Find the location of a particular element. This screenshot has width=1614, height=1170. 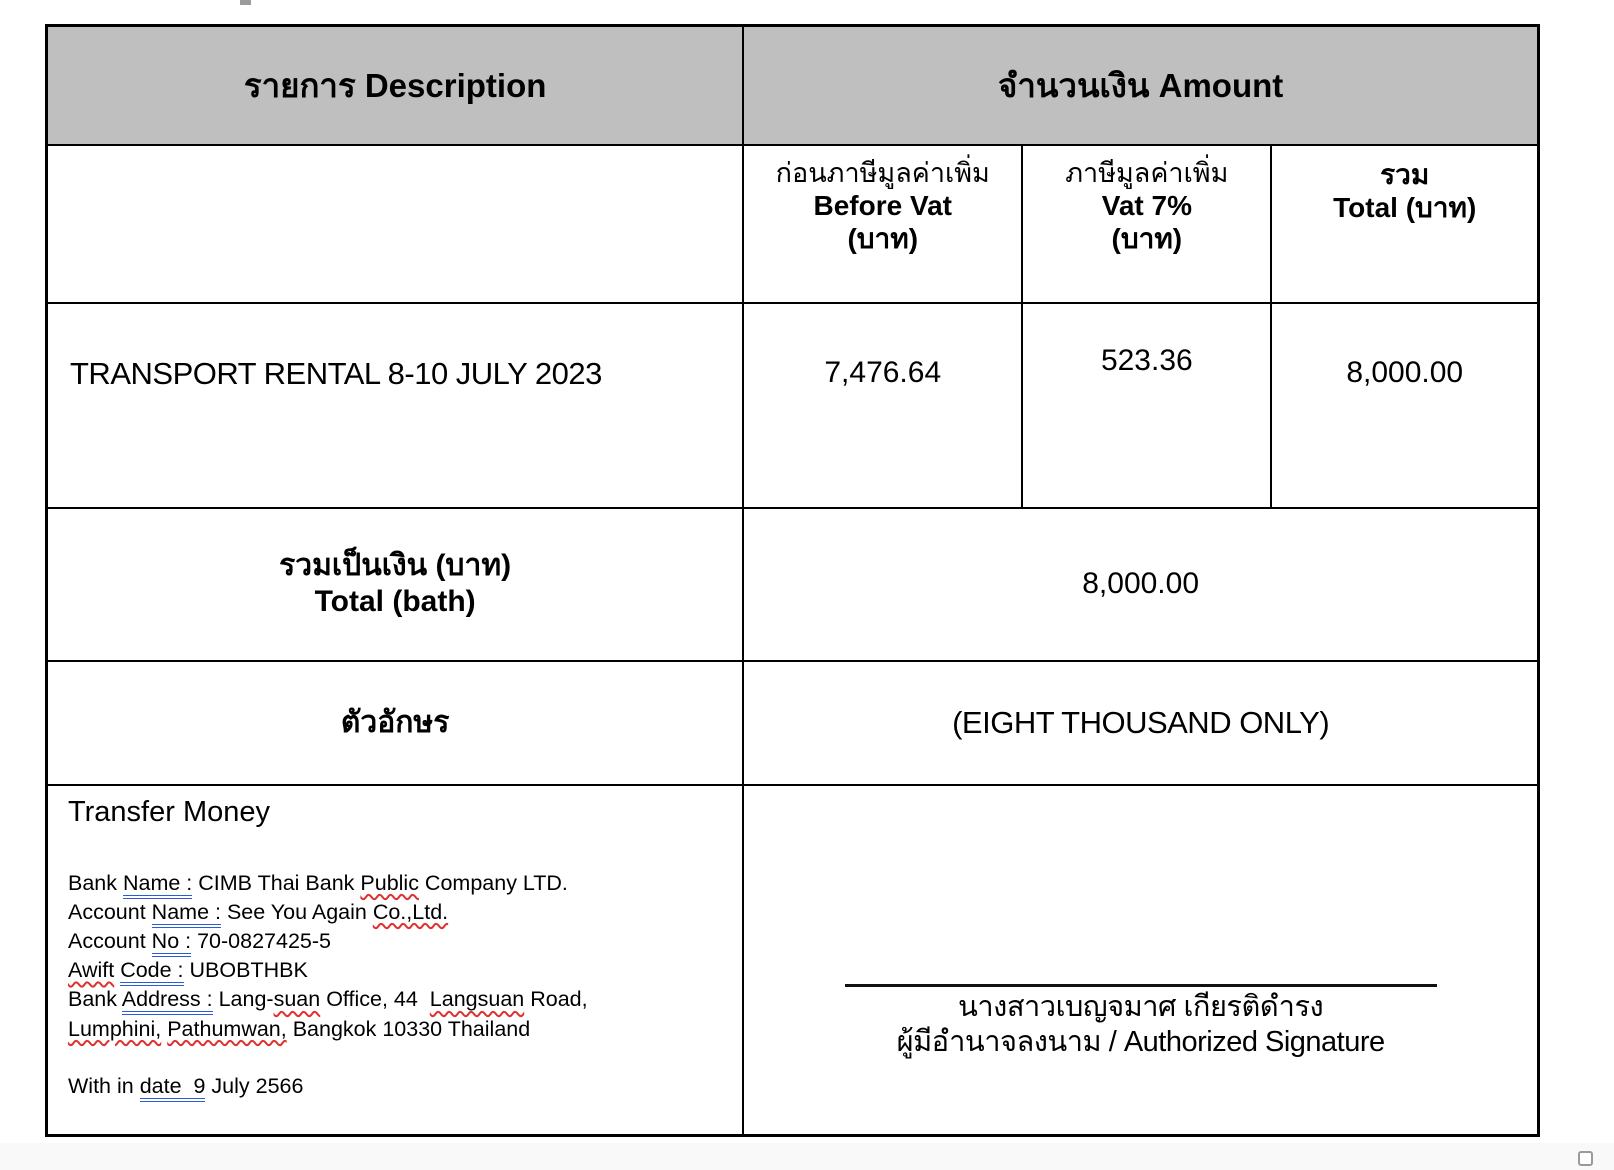

vat-en-label: Vat 7% is located at coordinates (1146, 206).